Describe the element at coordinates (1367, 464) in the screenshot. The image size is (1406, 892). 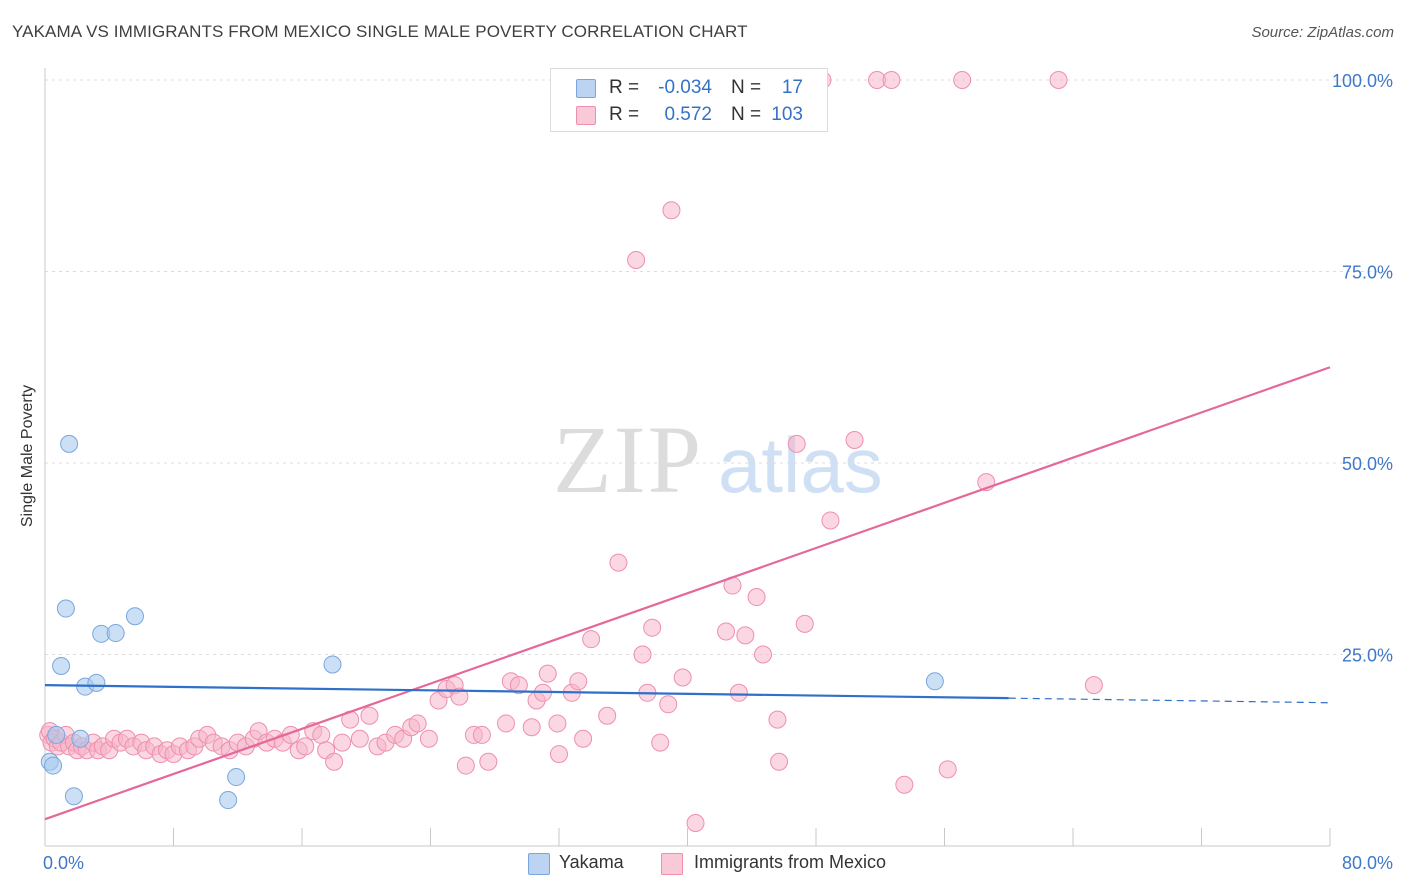
I see `y-tick-label: 50.0%` at that location.